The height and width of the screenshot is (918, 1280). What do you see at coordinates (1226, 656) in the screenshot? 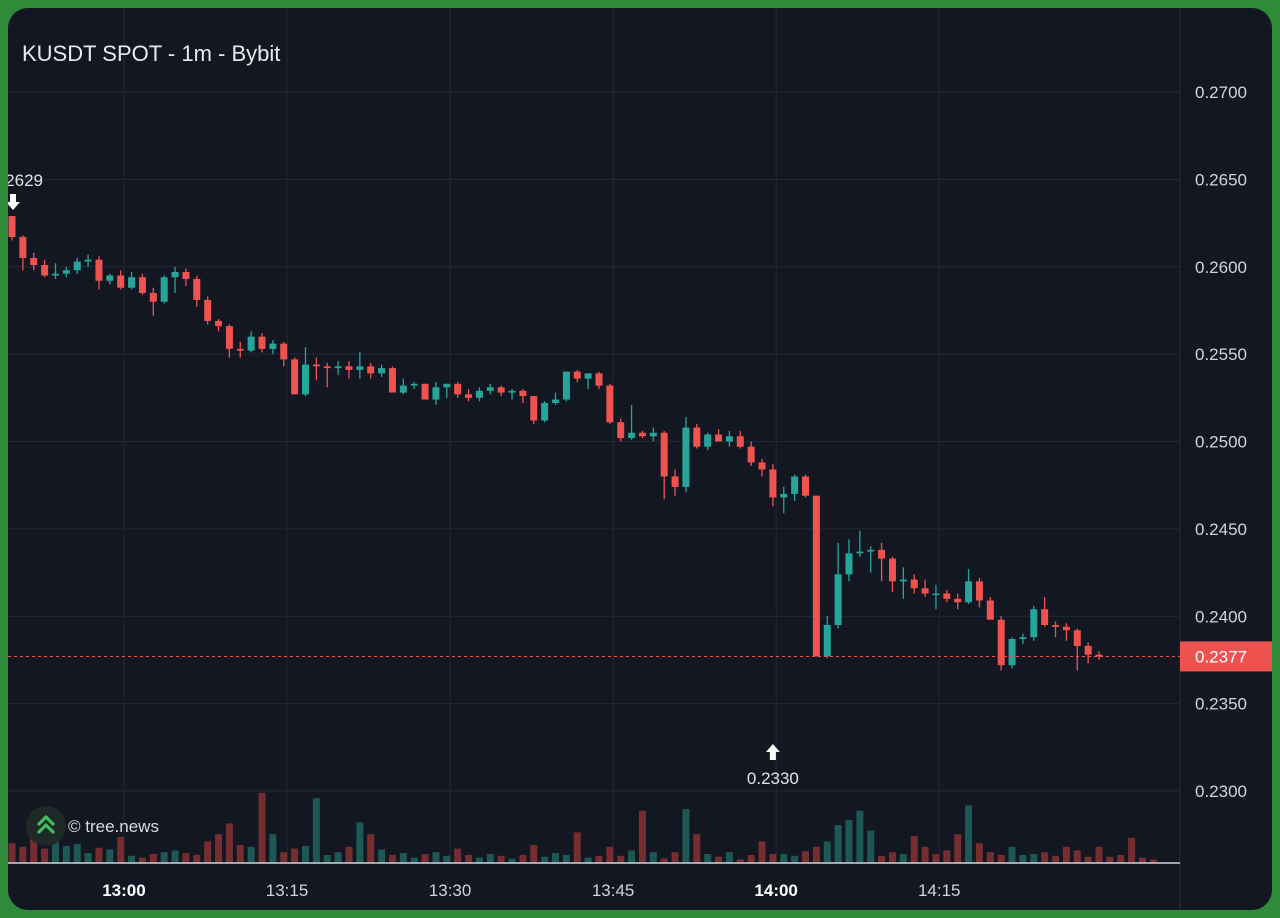
I see `current-price-badge` at bounding box center [1226, 656].